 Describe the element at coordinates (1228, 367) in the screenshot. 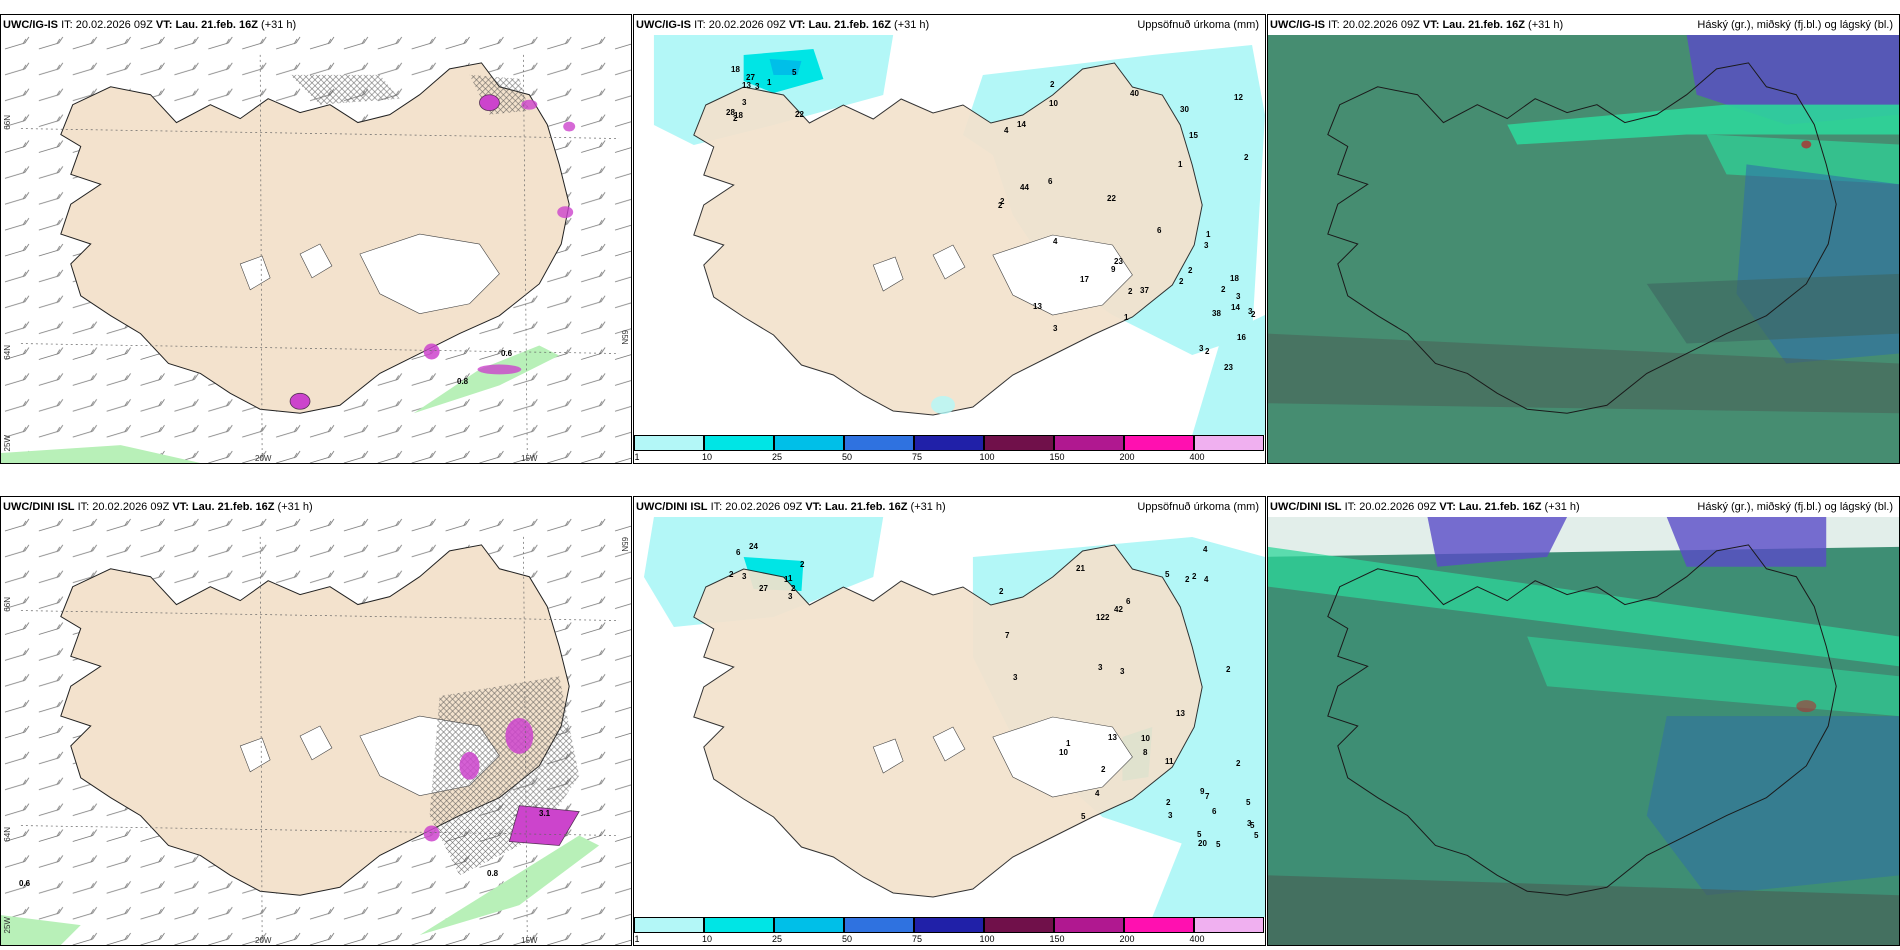

I see `precip-value-label: 23` at that location.